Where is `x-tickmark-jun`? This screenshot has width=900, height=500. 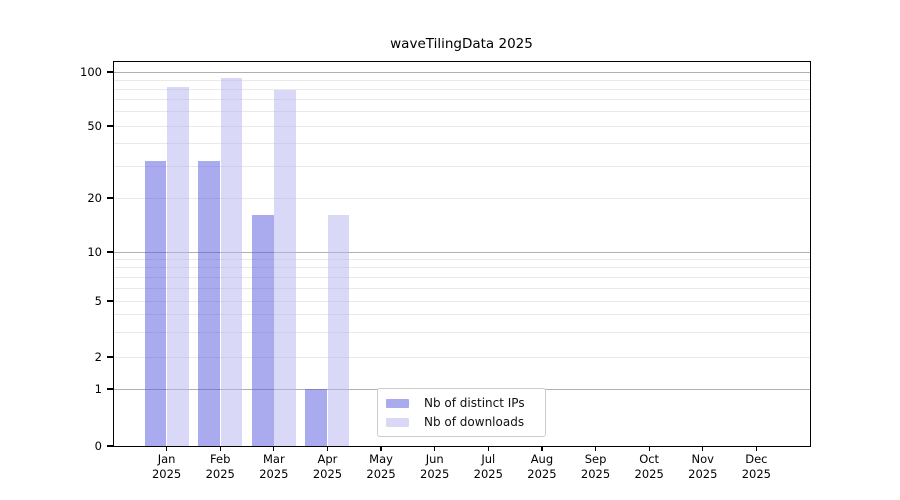 x-tickmark-jun is located at coordinates (435, 448).